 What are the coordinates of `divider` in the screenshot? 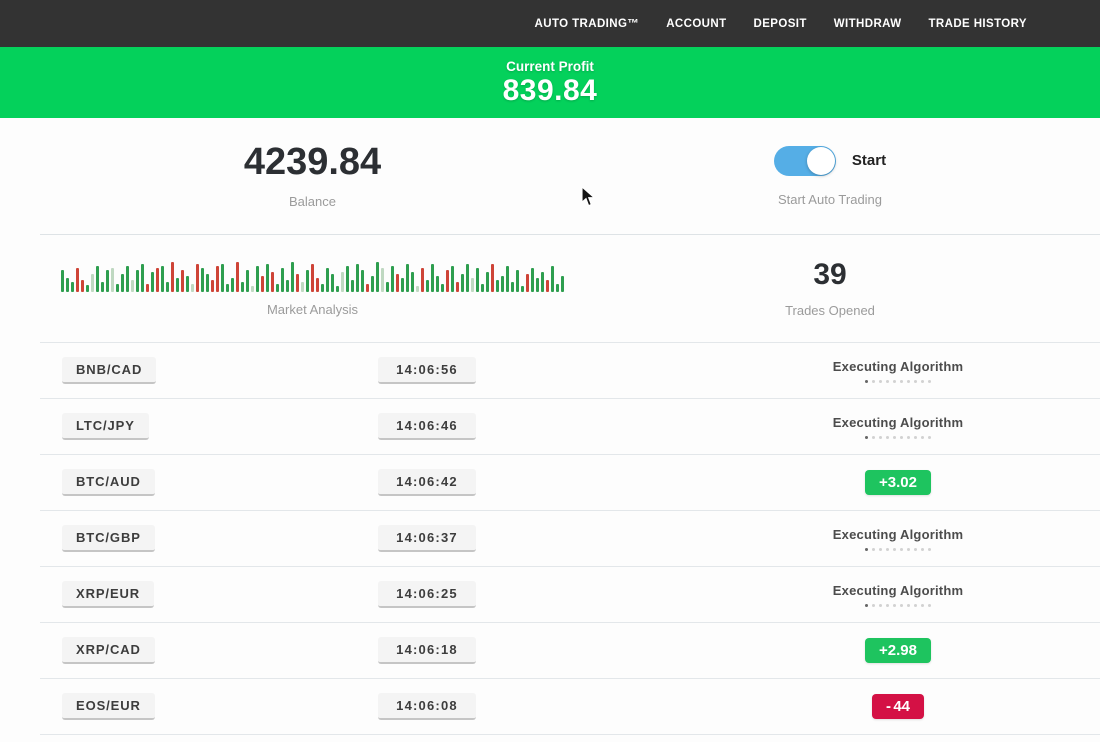 It's located at (570, 234).